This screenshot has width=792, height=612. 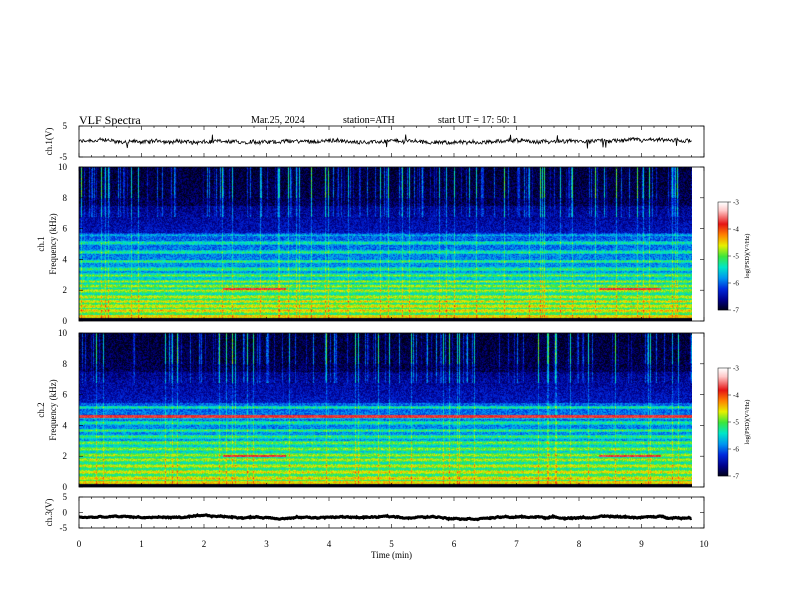 I want to click on x-tick-label: 4, so click(x=329, y=544).